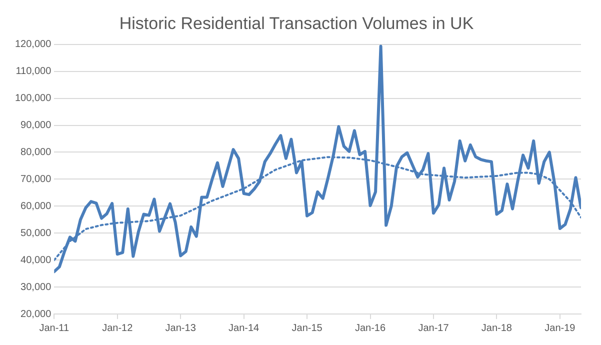 The width and height of the screenshot is (601, 345). What do you see at coordinates (244, 328) in the screenshot?
I see `x-tick-label: Jan-14` at bounding box center [244, 328].